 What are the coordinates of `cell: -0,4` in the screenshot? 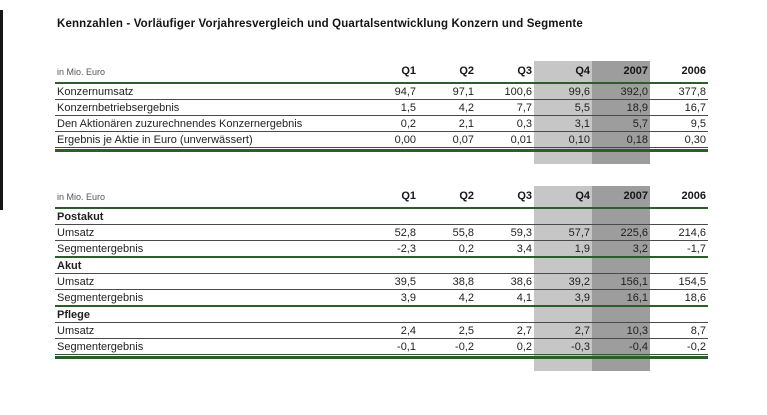 It's located at (638, 346).